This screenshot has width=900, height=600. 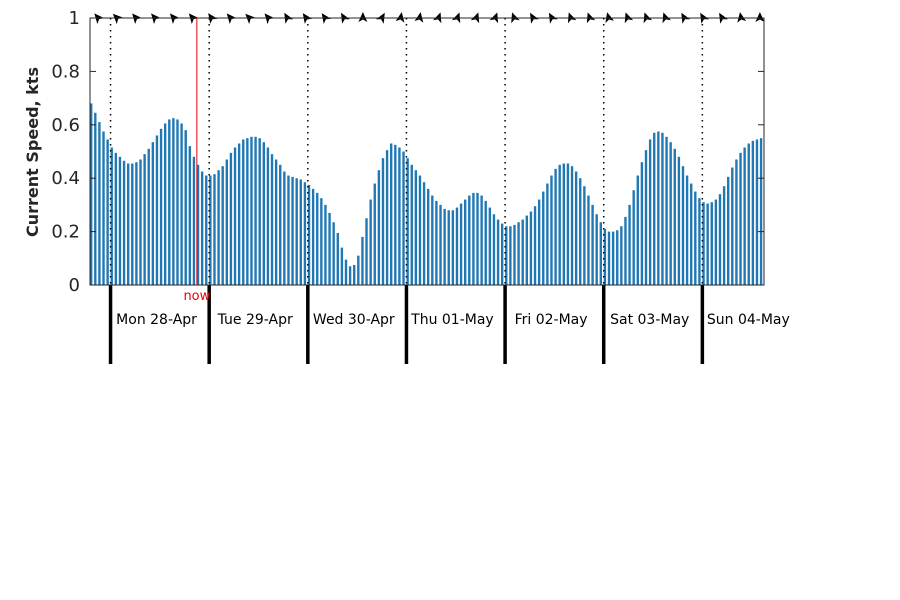 What do you see at coordinates (255, 320) in the screenshot?
I see `day-label: Tue 29-Apr` at bounding box center [255, 320].